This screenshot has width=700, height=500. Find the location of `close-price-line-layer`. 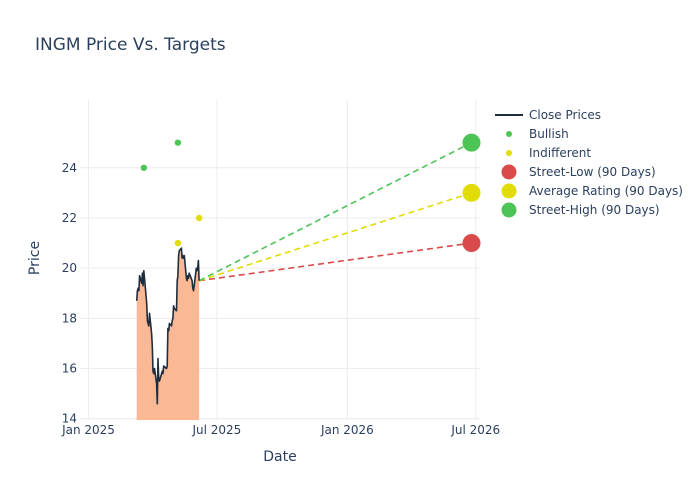

close-price-line-layer is located at coordinates (167, 326).